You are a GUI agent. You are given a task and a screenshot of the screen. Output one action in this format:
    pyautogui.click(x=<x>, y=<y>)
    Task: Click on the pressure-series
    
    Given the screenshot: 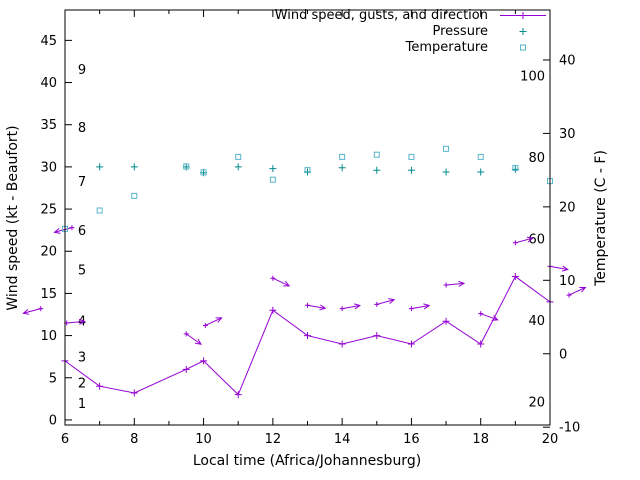 What is the action you would take?
    pyautogui.click(x=307, y=170)
    